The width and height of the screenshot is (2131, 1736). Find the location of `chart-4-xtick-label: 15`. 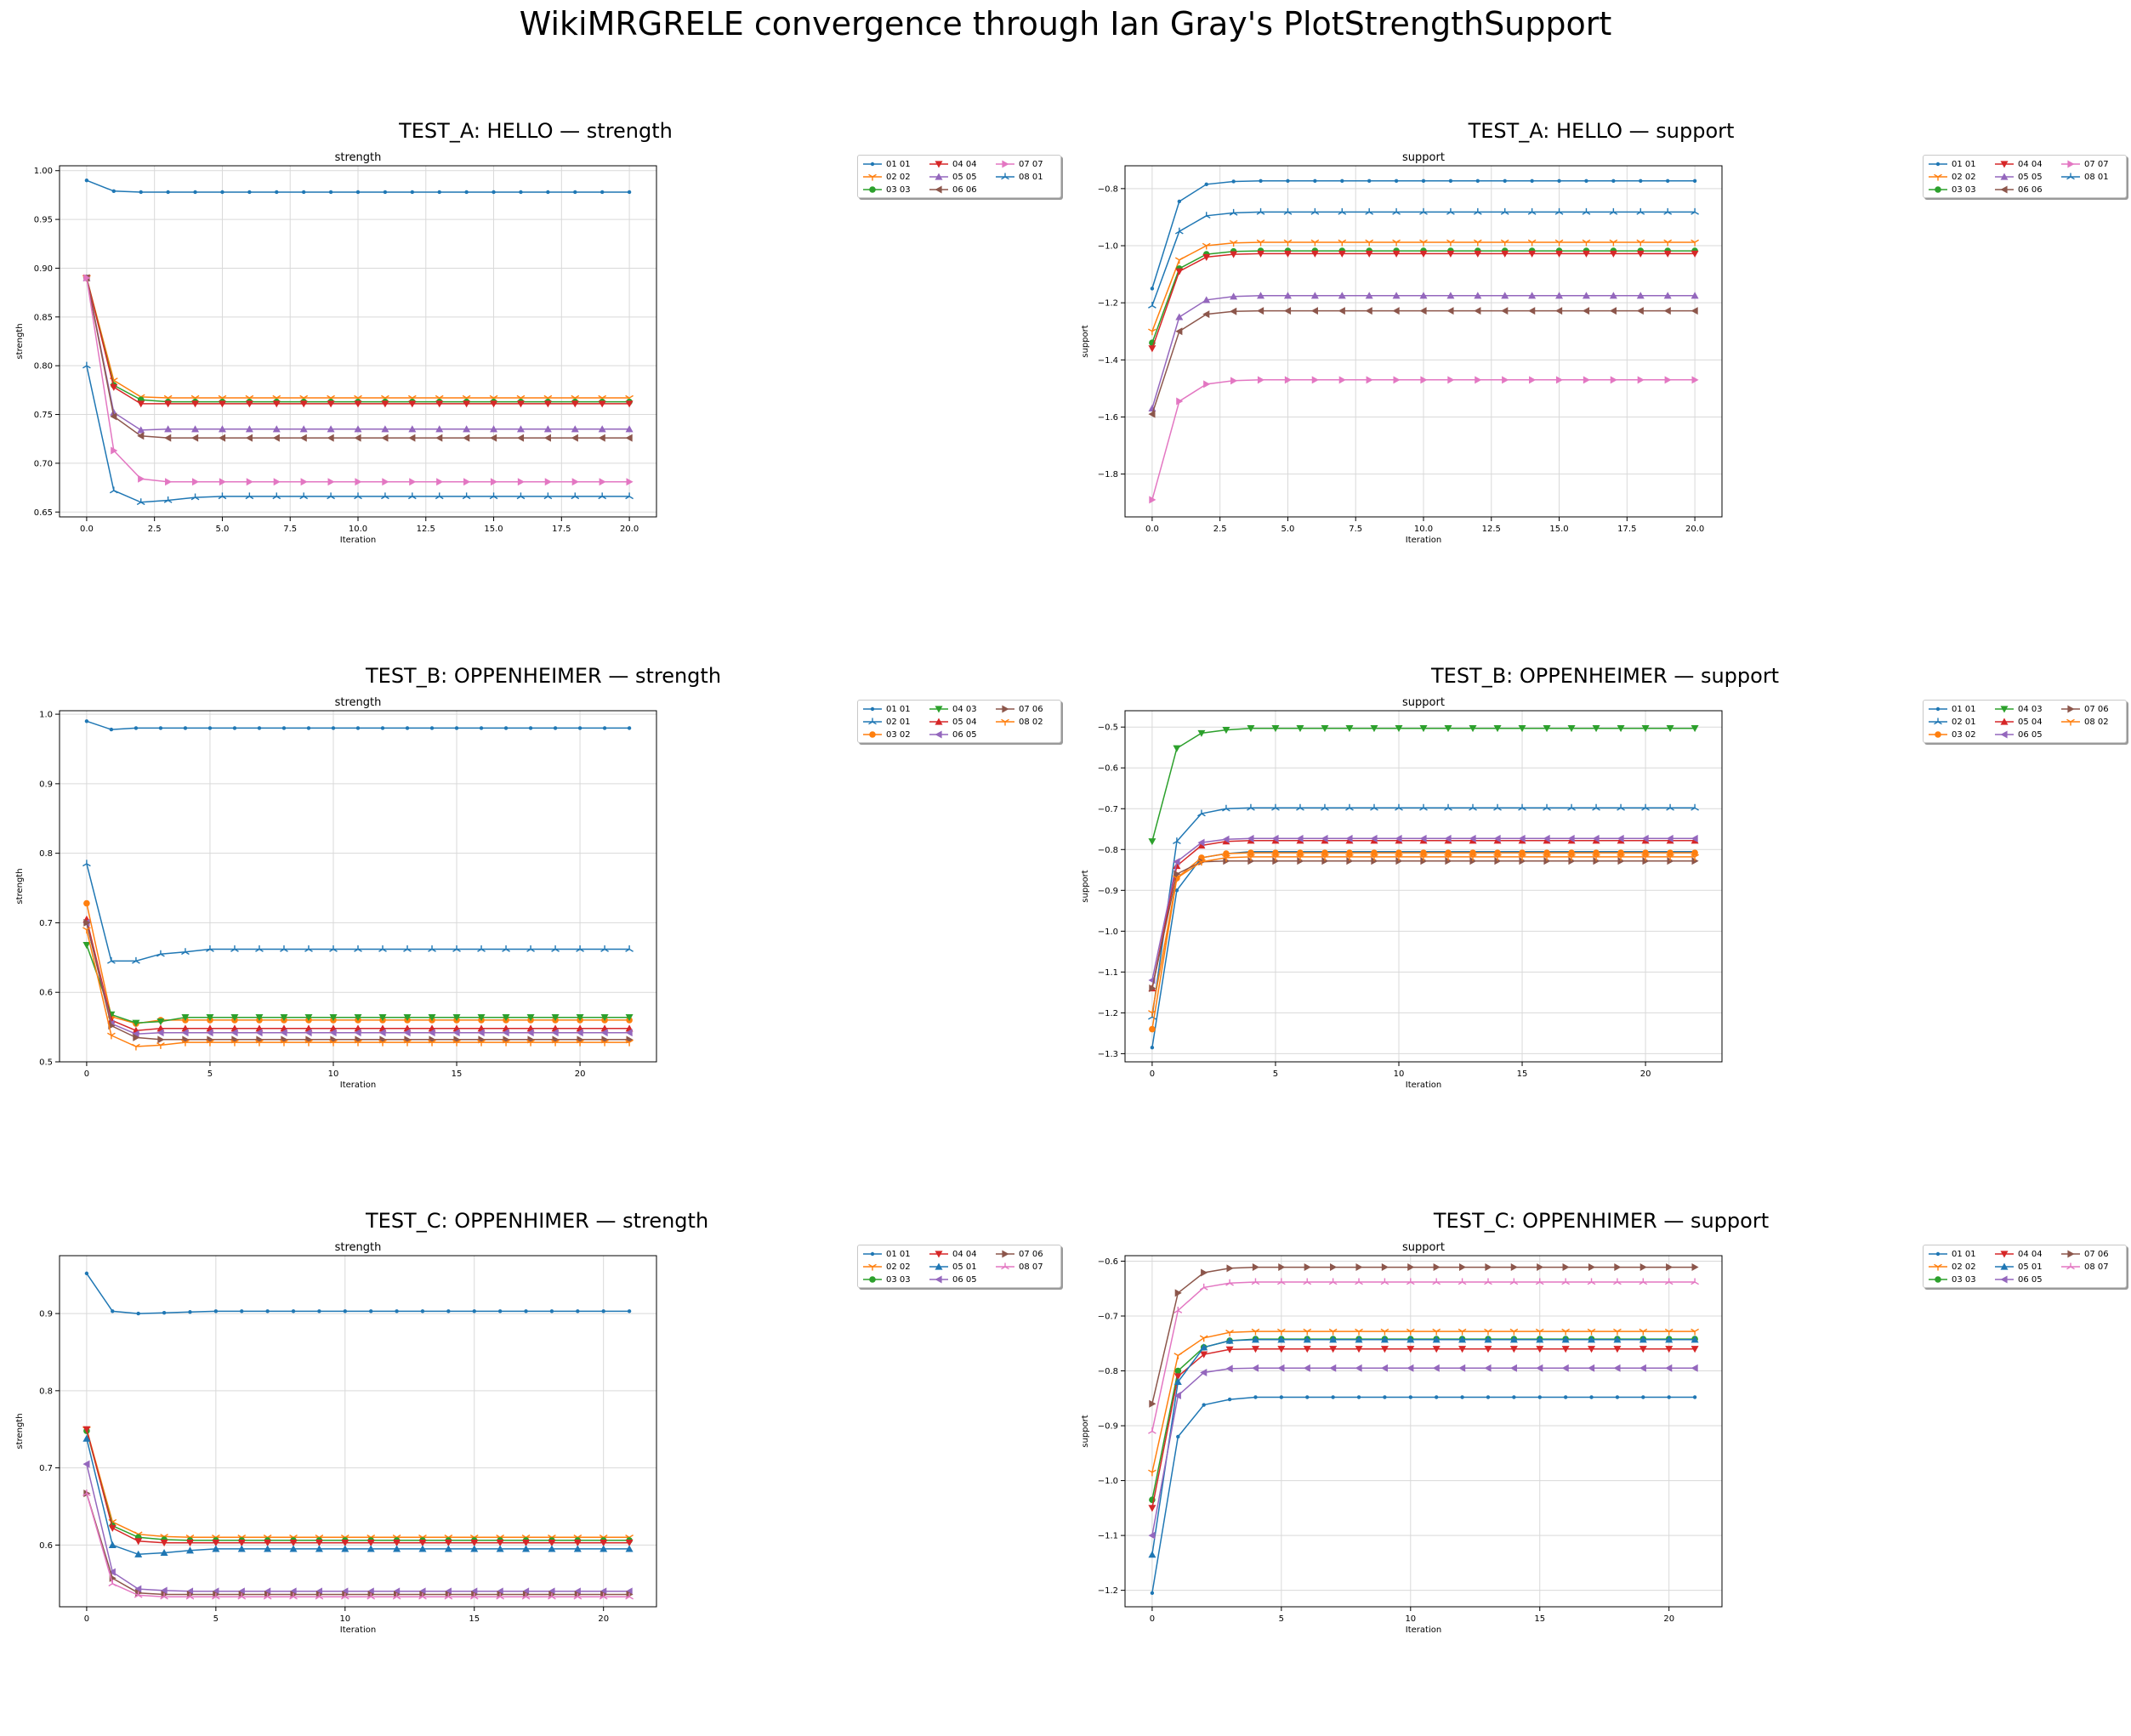

chart-4-xtick-label: 15 is located at coordinates (1522, 1074).